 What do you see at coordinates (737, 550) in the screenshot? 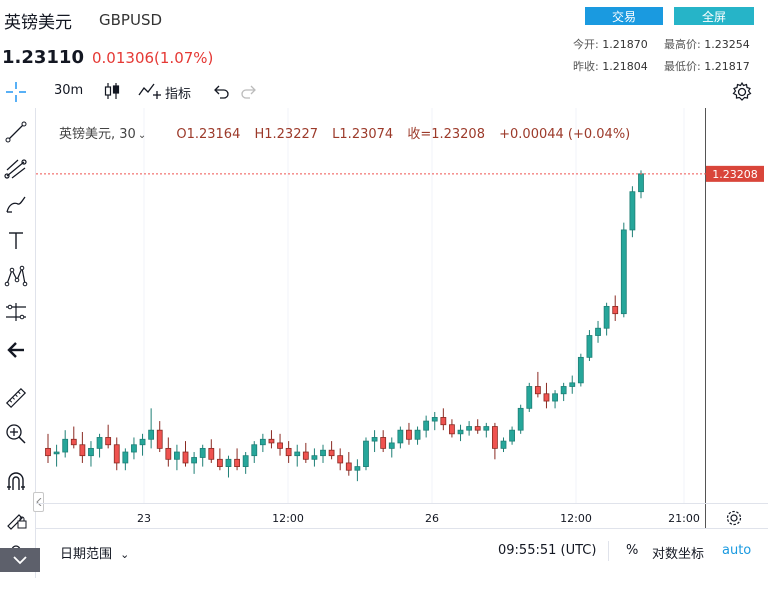
I see `auto-scale-toggle: auto` at bounding box center [737, 550].